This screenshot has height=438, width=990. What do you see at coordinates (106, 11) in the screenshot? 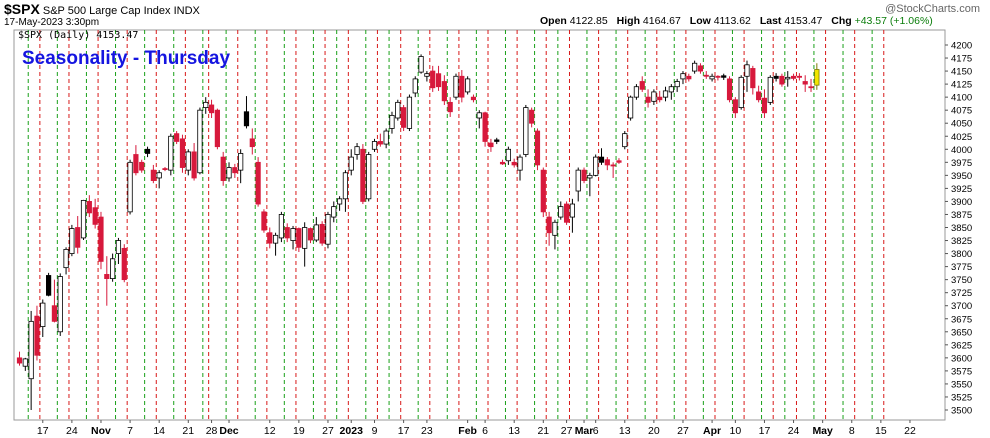
I see `ticker-description: S&P 500 Large Cap Index` at bounding box center [106, 11].